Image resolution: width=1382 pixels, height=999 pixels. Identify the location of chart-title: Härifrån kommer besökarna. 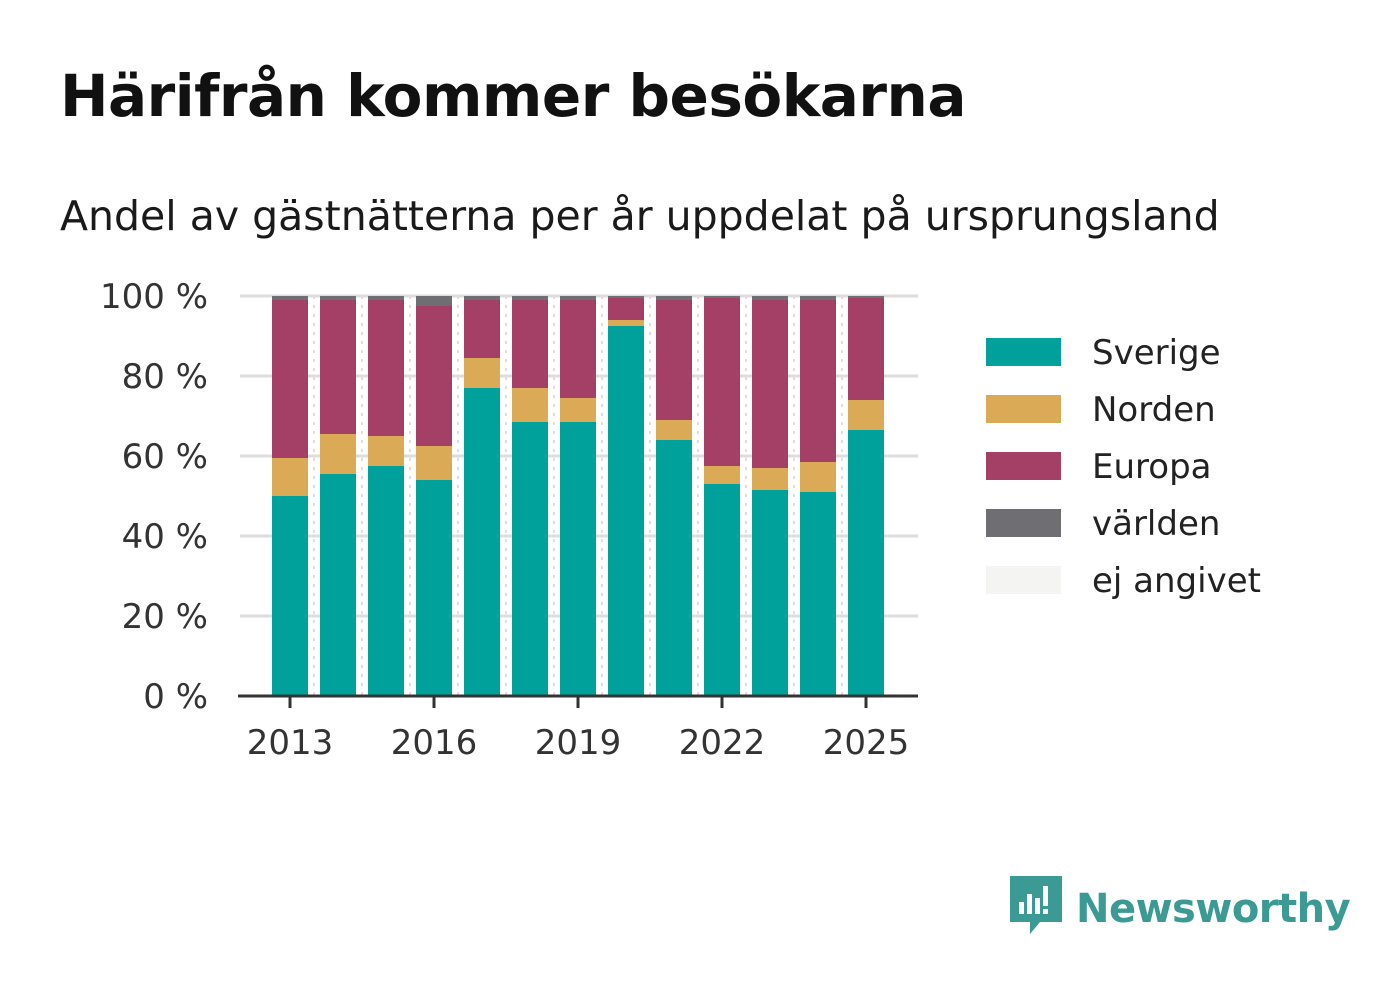
(513, 96).